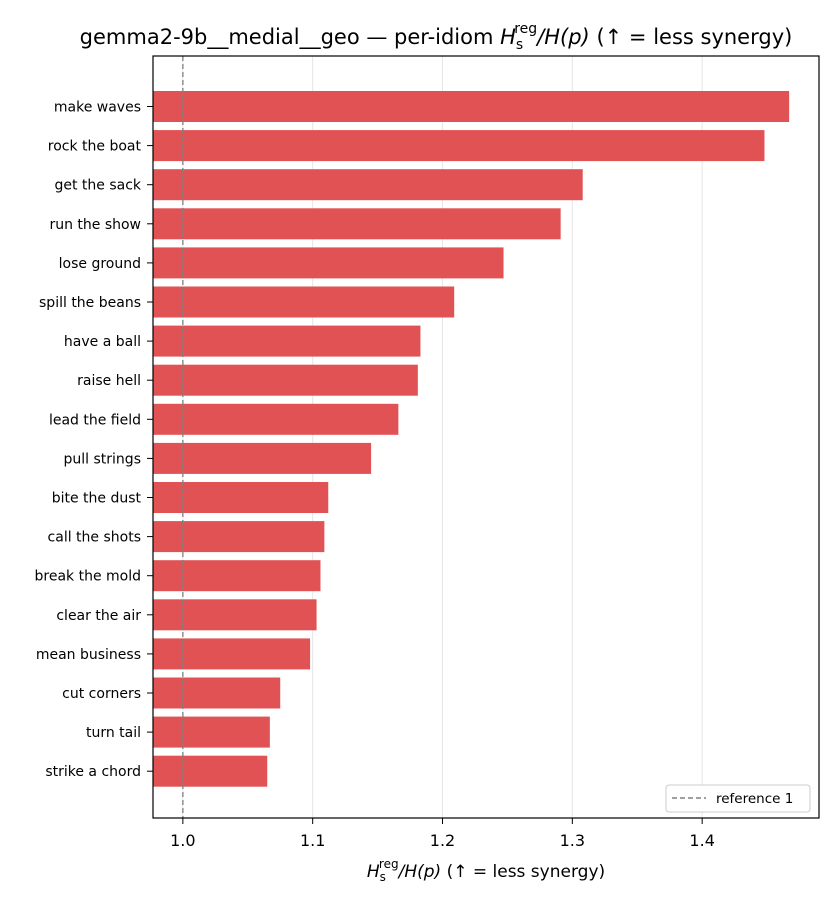 The height and width of the screenshot is (910, 840). Describe the element at coordinates (754, 799) in the screenshot. I see `legend-reference-label: reference 1` at that location.